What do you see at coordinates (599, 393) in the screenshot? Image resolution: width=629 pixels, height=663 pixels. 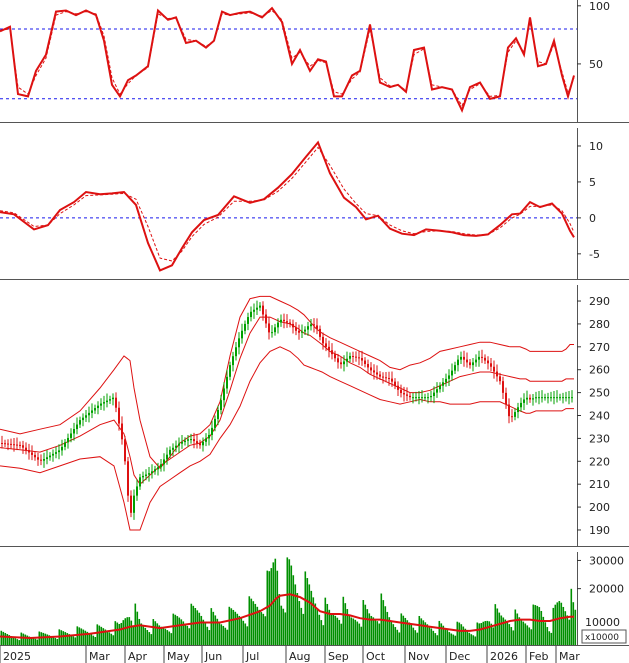 I see `y-tick-label: 250` at bounding box center [599, 393].